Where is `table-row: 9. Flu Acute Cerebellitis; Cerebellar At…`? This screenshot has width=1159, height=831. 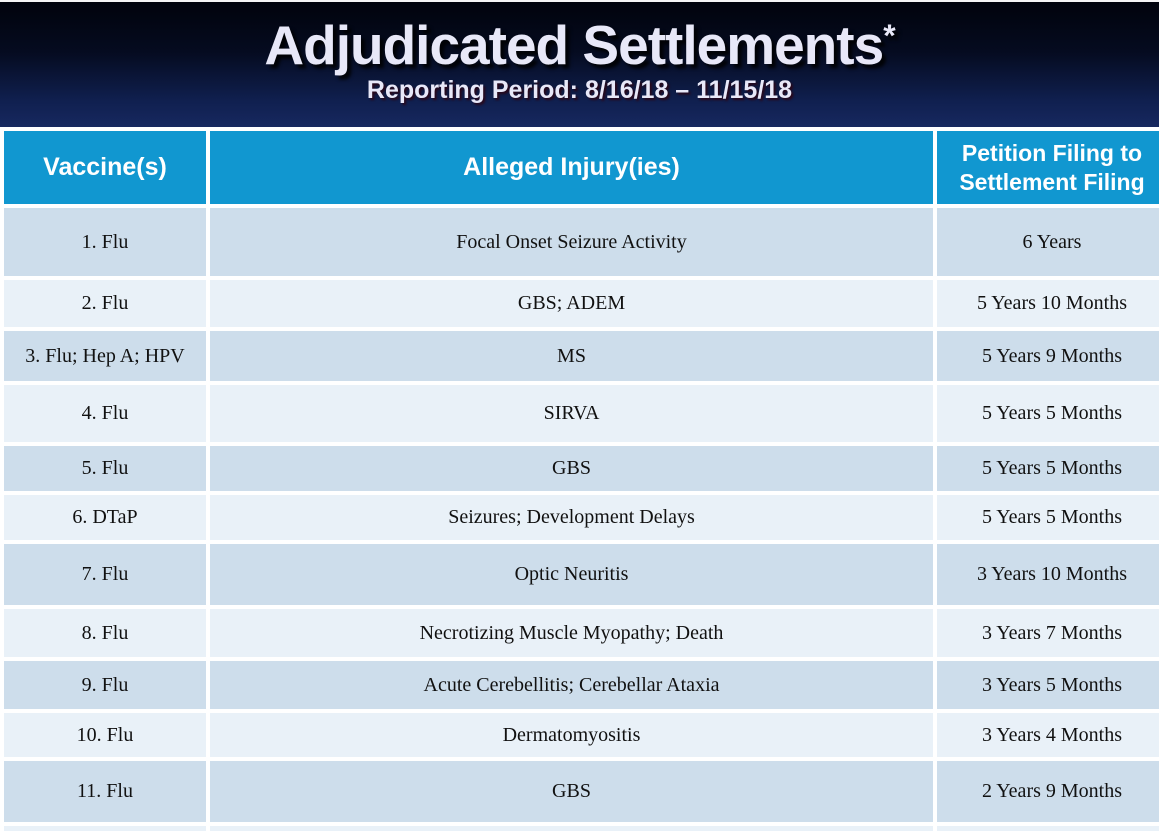 table-row: 9. Flu Acute Cerebellitis; Cerebellar At… is located at coordinates (581, 685).